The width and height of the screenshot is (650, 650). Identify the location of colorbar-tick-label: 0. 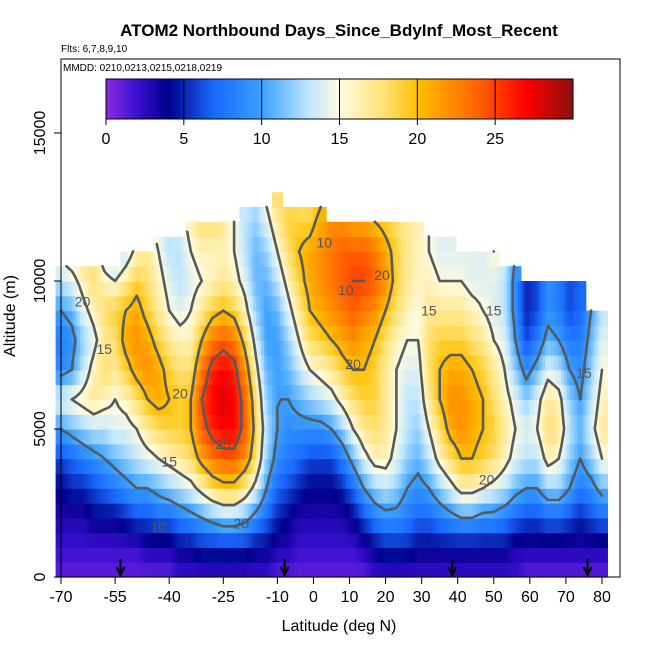
(106, 139).